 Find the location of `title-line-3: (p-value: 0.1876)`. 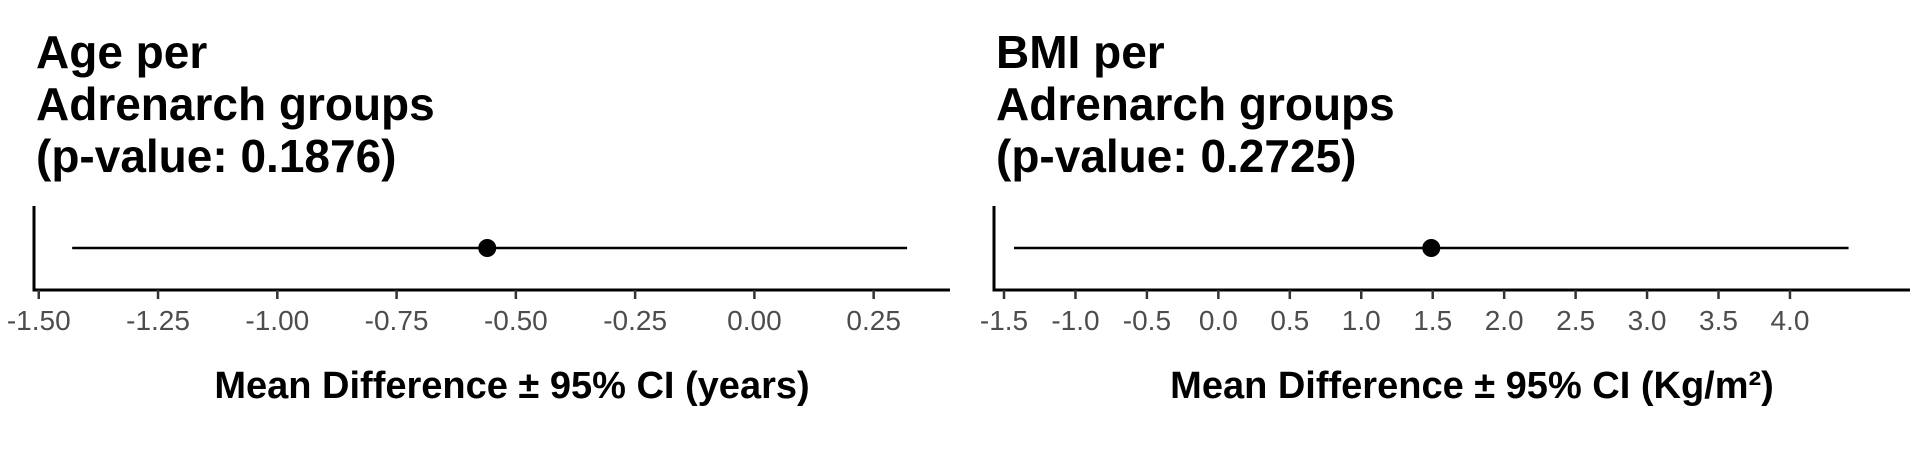

title-line-3: (p-value: 0.1876) is located at coordinates (216, 156).